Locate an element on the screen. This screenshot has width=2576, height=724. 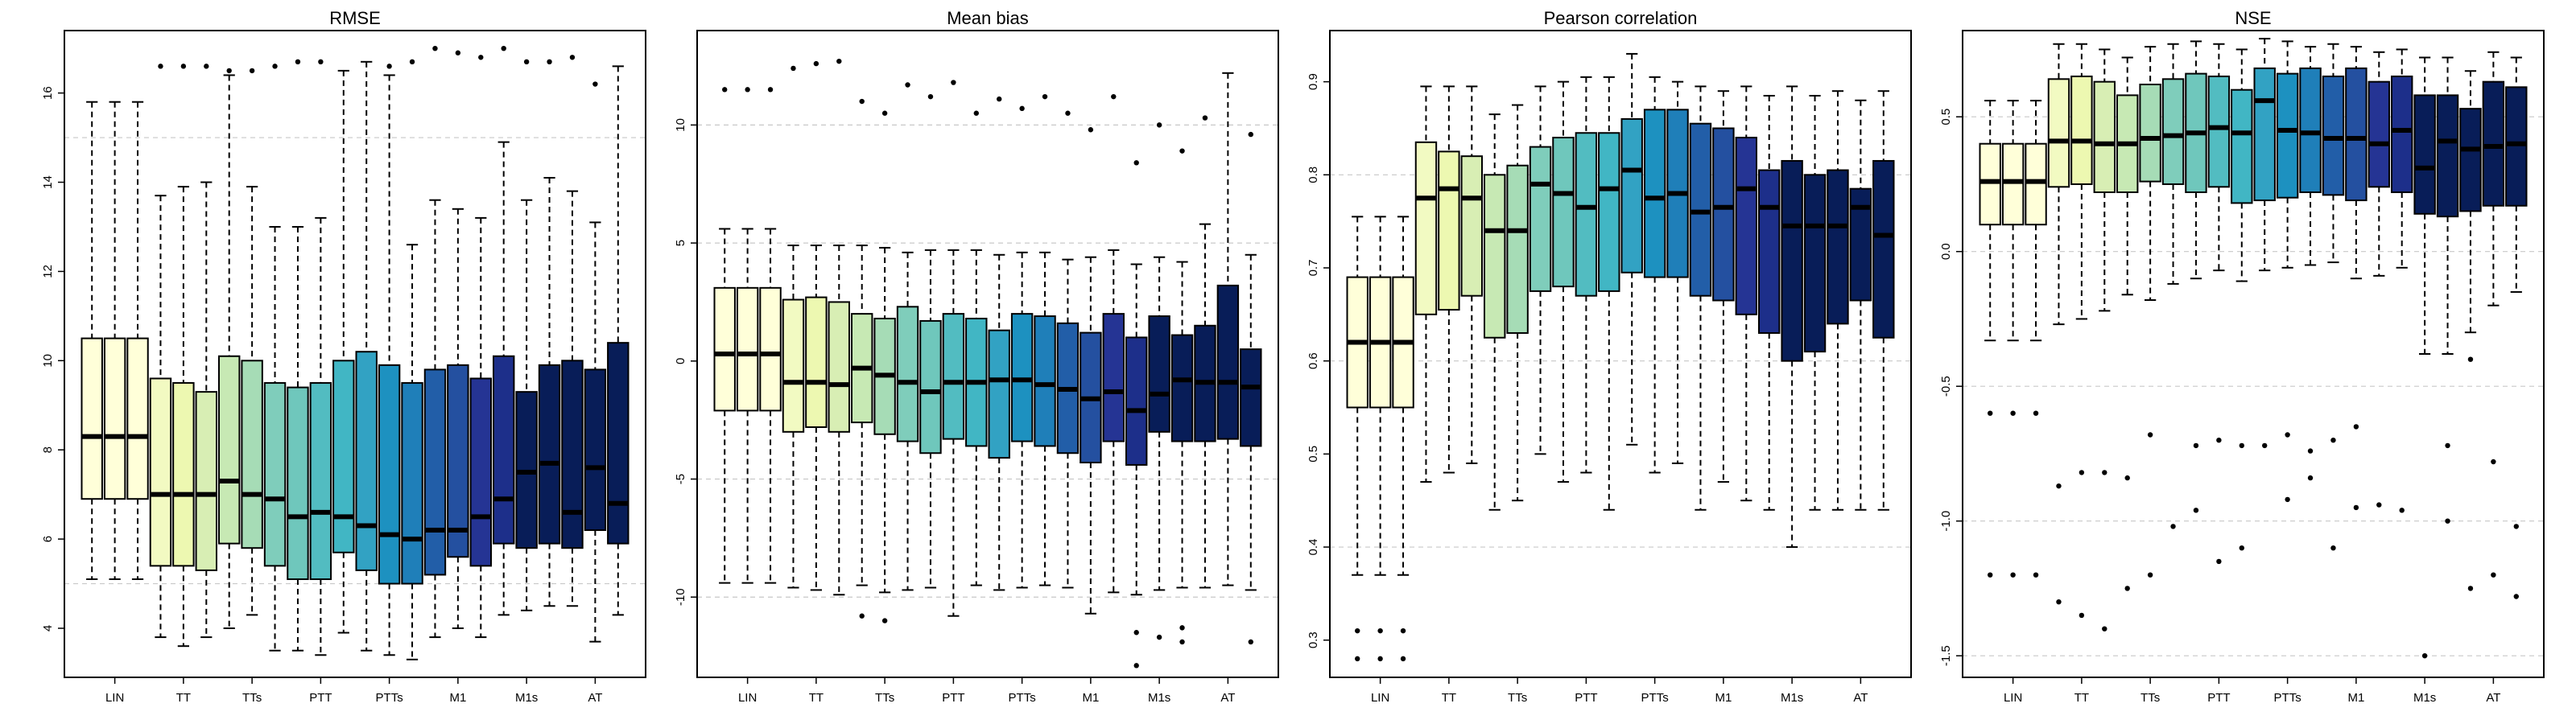
y-tick-label: 10 is located at coordinates (680, 125).